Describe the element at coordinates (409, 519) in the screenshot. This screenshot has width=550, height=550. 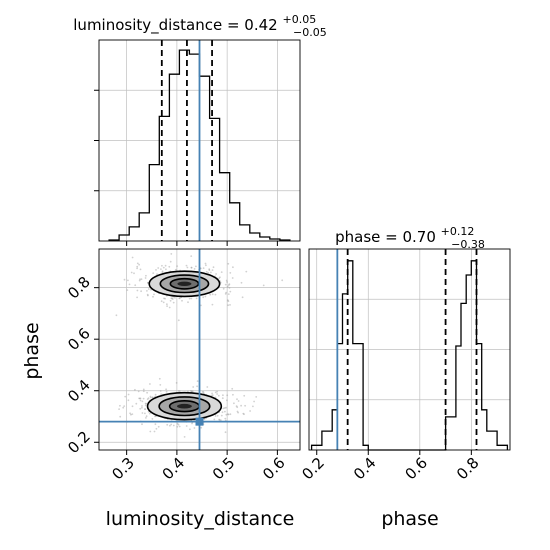
I see `x-axis-label-phase: phase` at that location.